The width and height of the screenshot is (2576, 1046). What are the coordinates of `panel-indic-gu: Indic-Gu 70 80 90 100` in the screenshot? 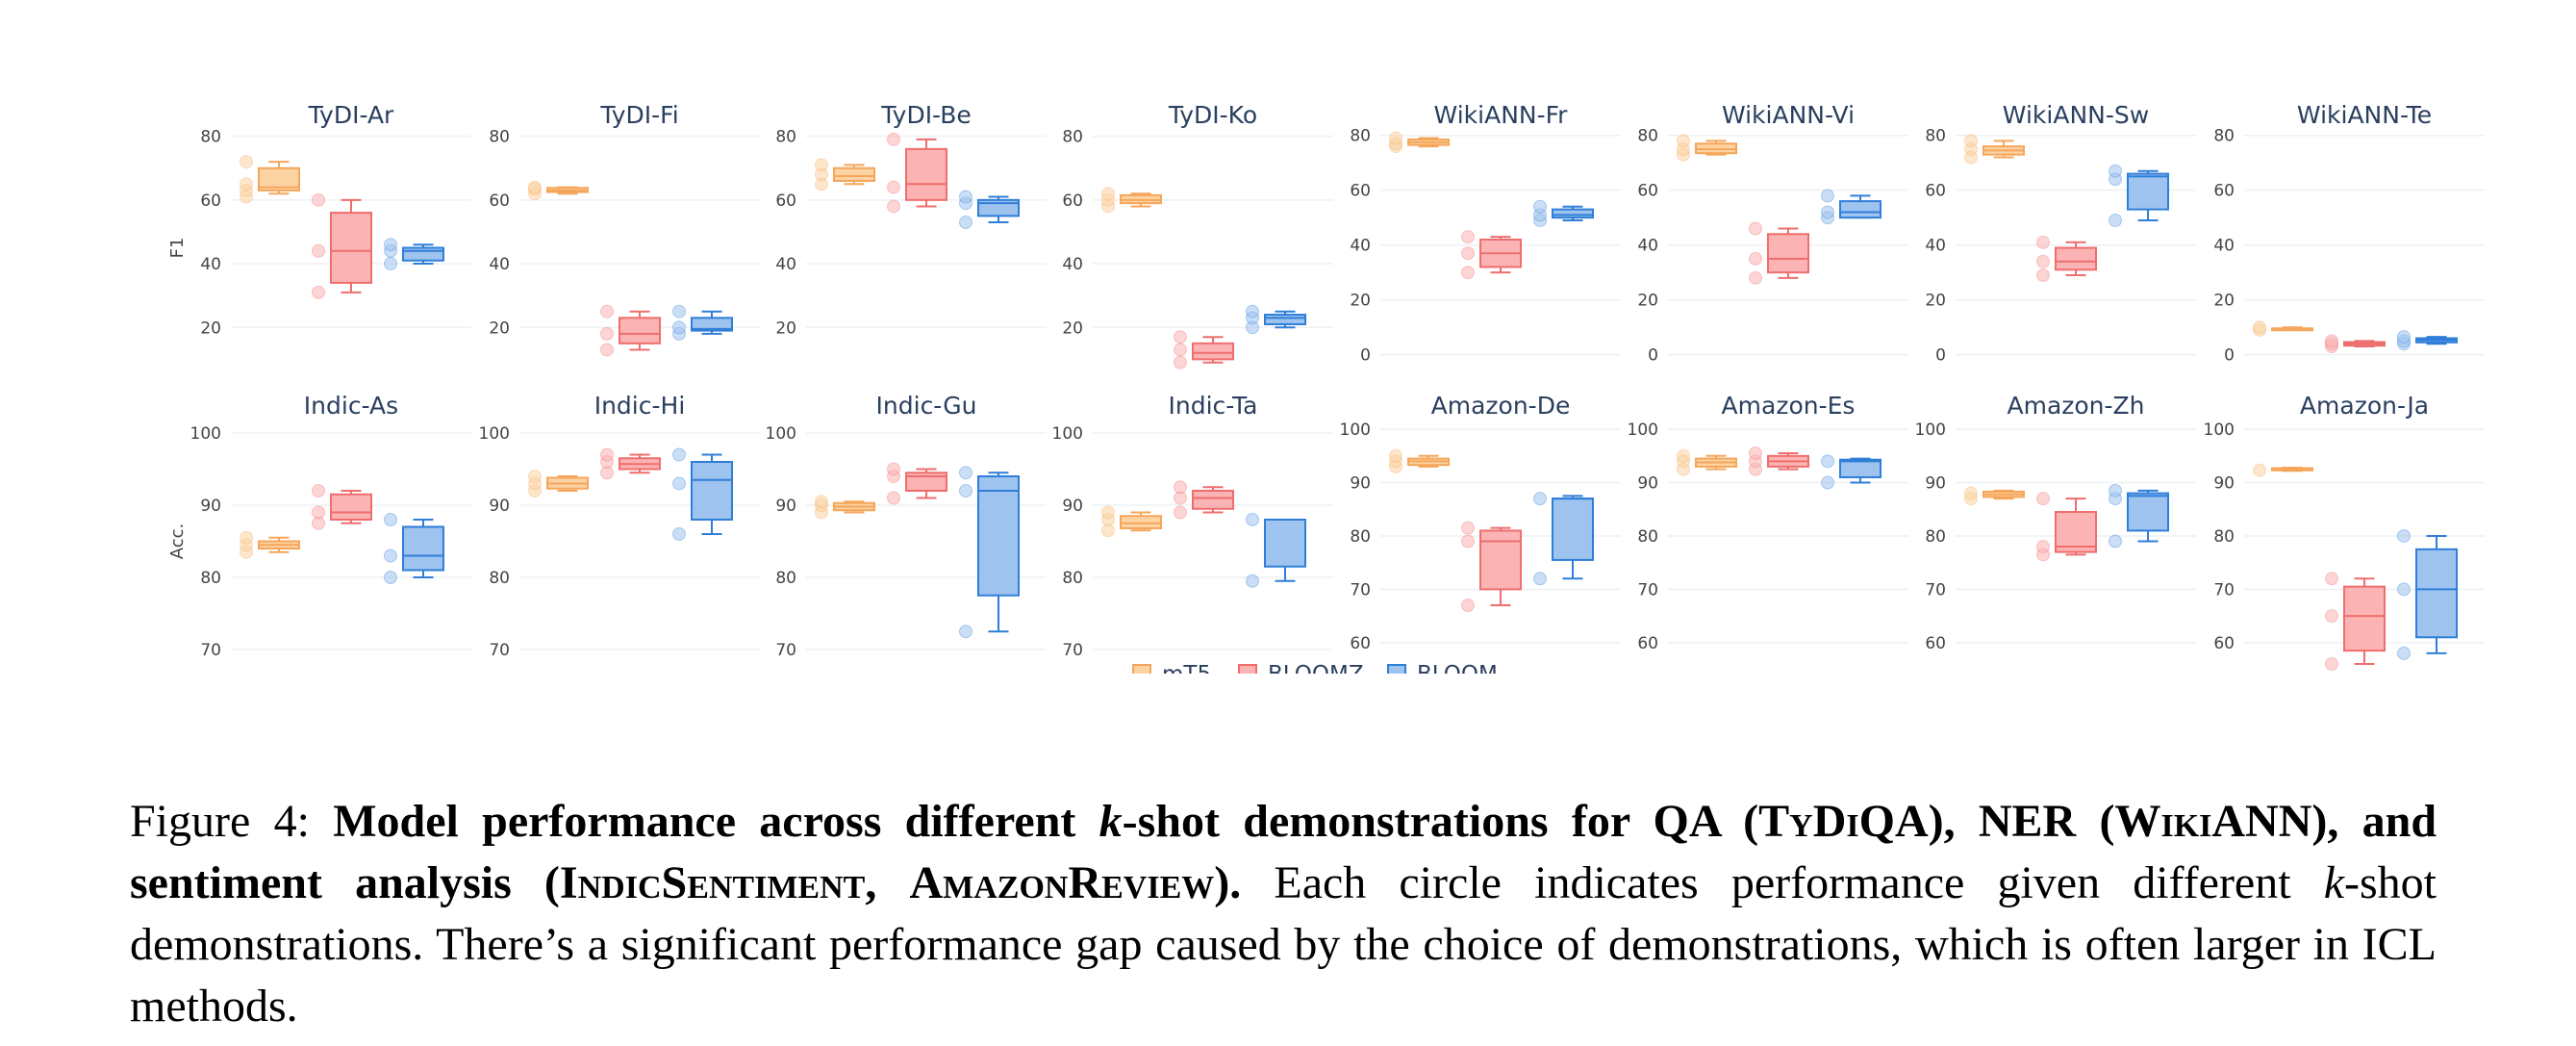 It's located at (907, 526).